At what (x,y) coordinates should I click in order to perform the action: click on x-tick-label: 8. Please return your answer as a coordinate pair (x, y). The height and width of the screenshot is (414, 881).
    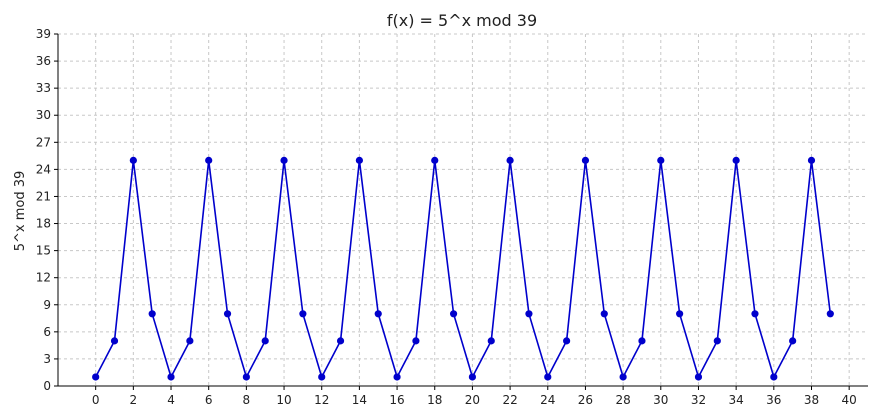
    Looking at the image, I should click on (247, 400).